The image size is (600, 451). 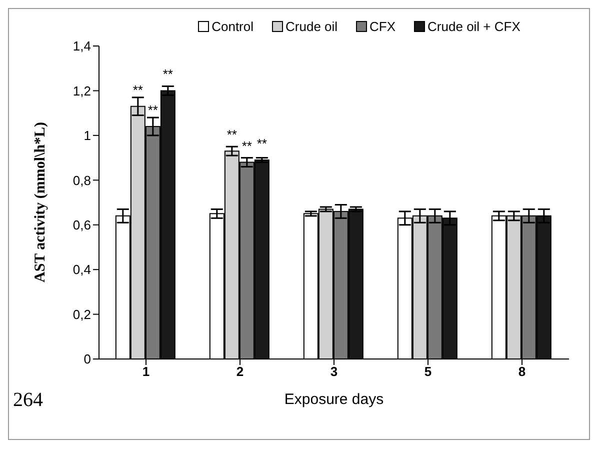 What do you see at coordinates (474, 26) in the screenshot?
I see `legend-label: Crude oil + CFX` at bounding box center [474, 26].